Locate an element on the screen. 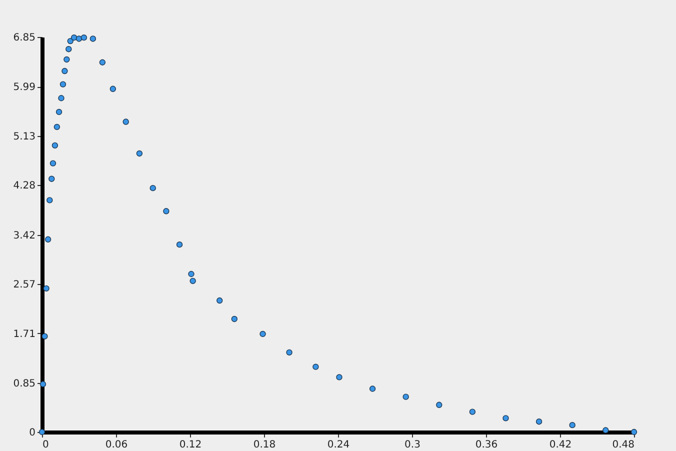 Image resolution: width=676 pixels, height=451 pixels. y-tick-label: 5.99 is located at coordinates (24, 88).